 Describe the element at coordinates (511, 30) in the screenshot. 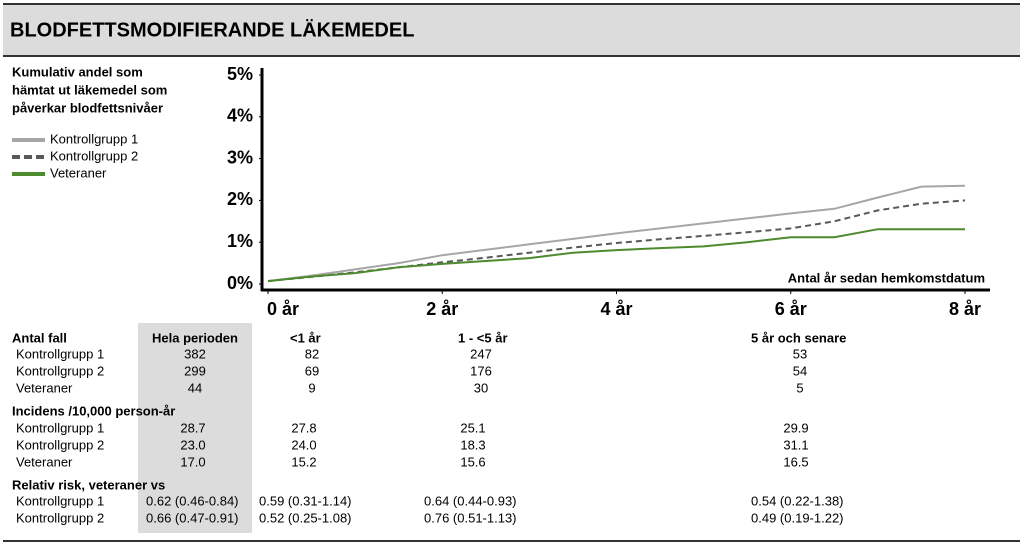

I see `header-bar` at that location.